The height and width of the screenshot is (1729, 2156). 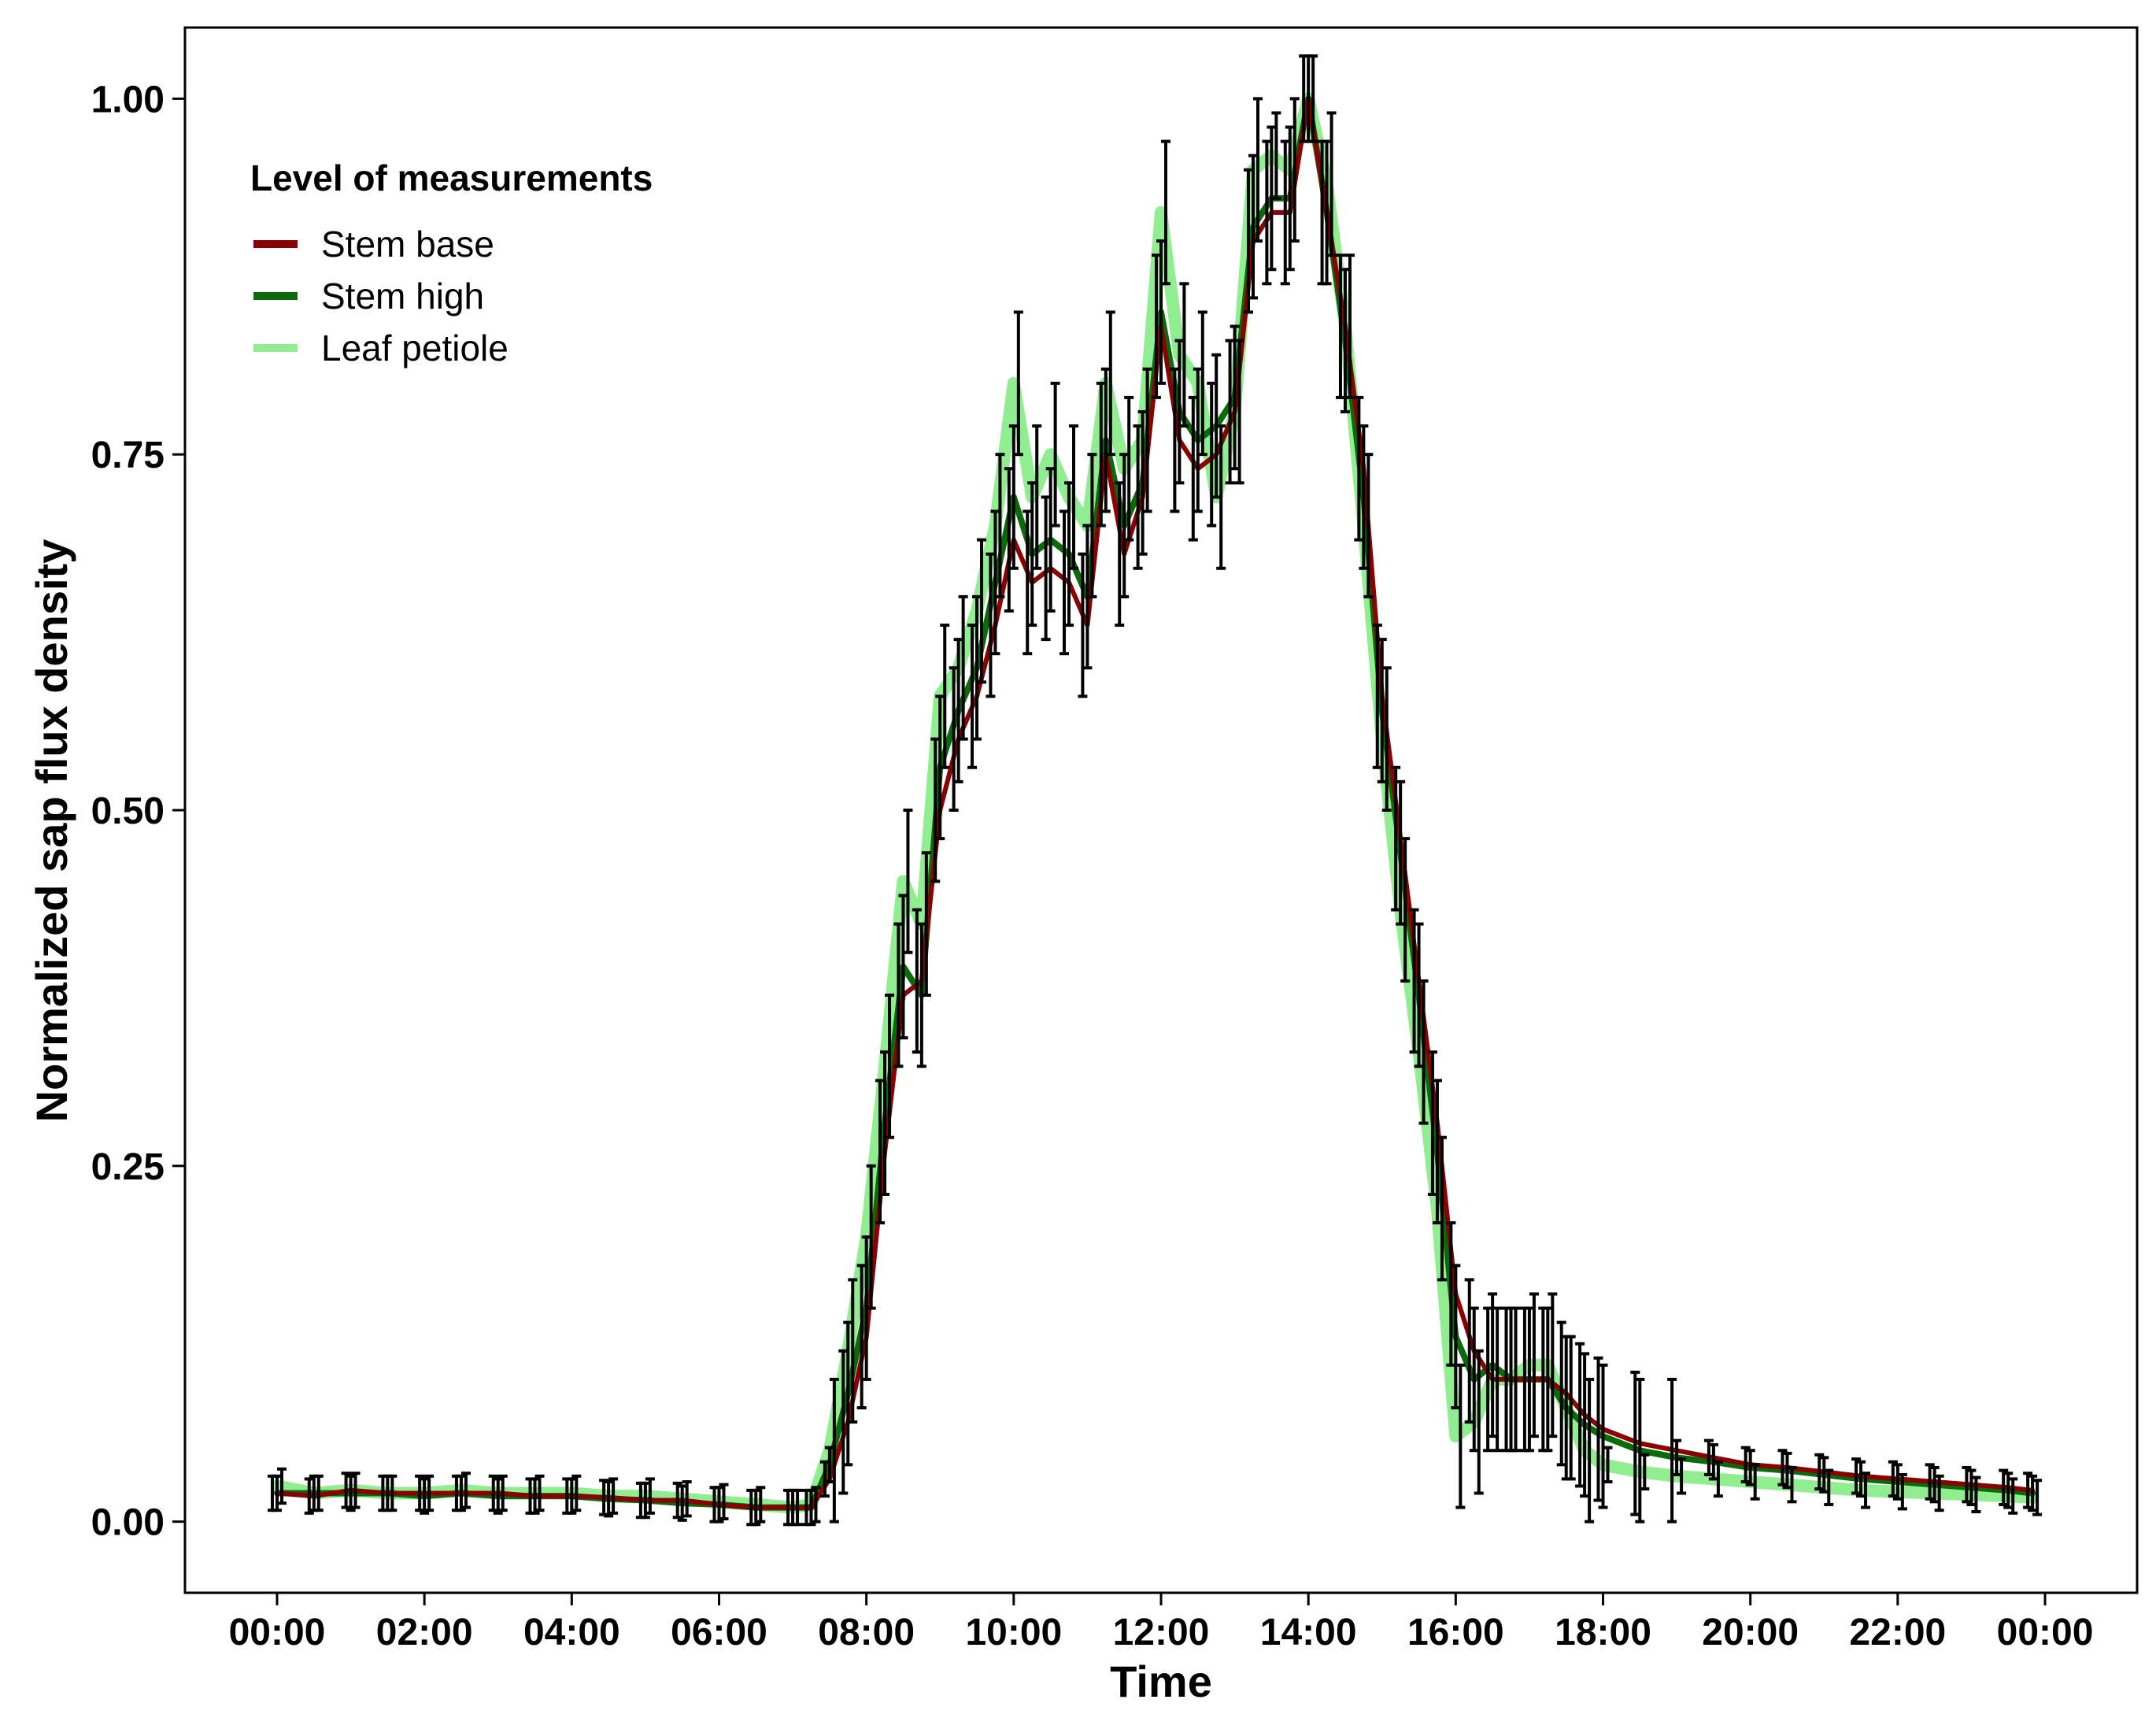 I want to click on x-tick-label: 20:00, so click(x=1751, y=1632).